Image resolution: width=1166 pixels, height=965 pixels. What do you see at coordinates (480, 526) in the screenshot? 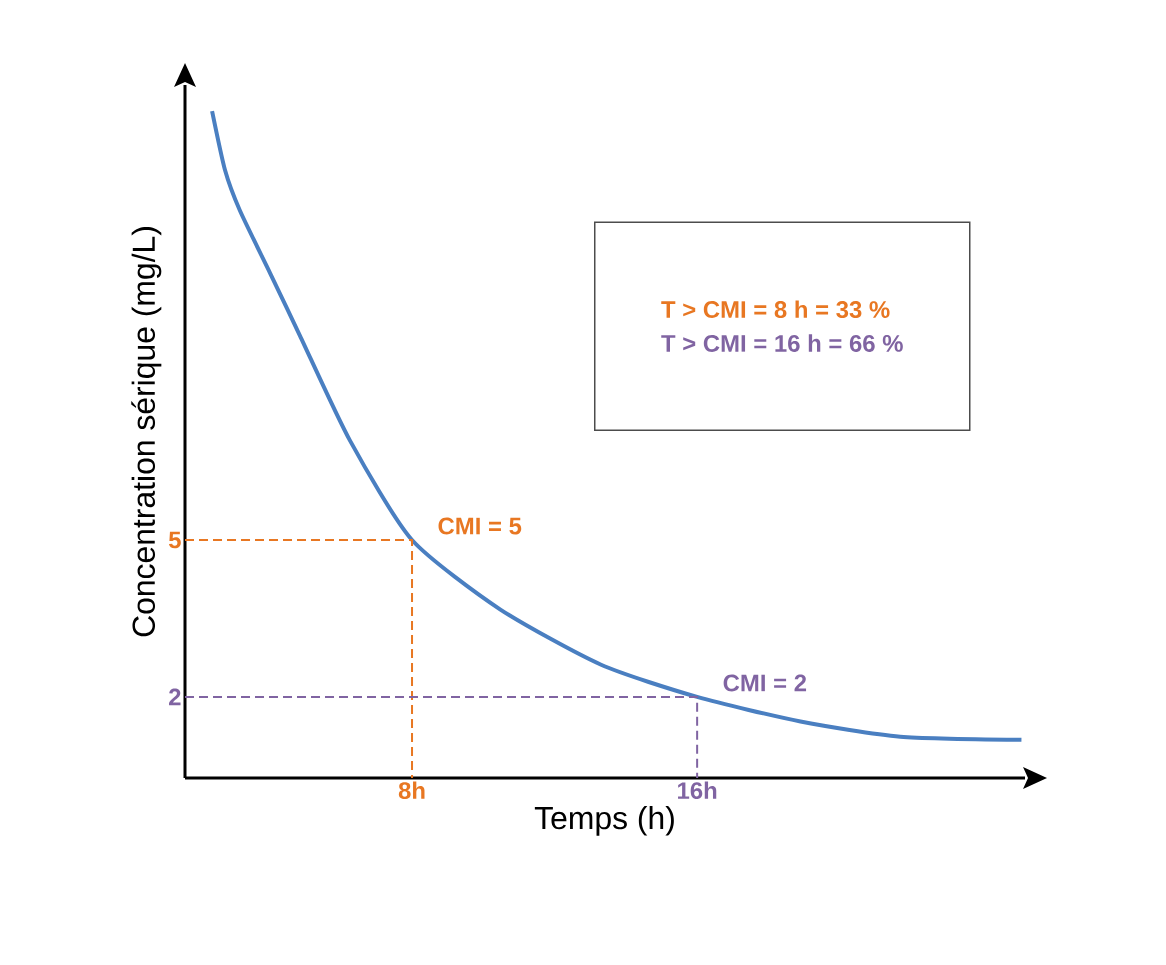
I see `annotation: CMI = 5` at bounding box center [480, 526].